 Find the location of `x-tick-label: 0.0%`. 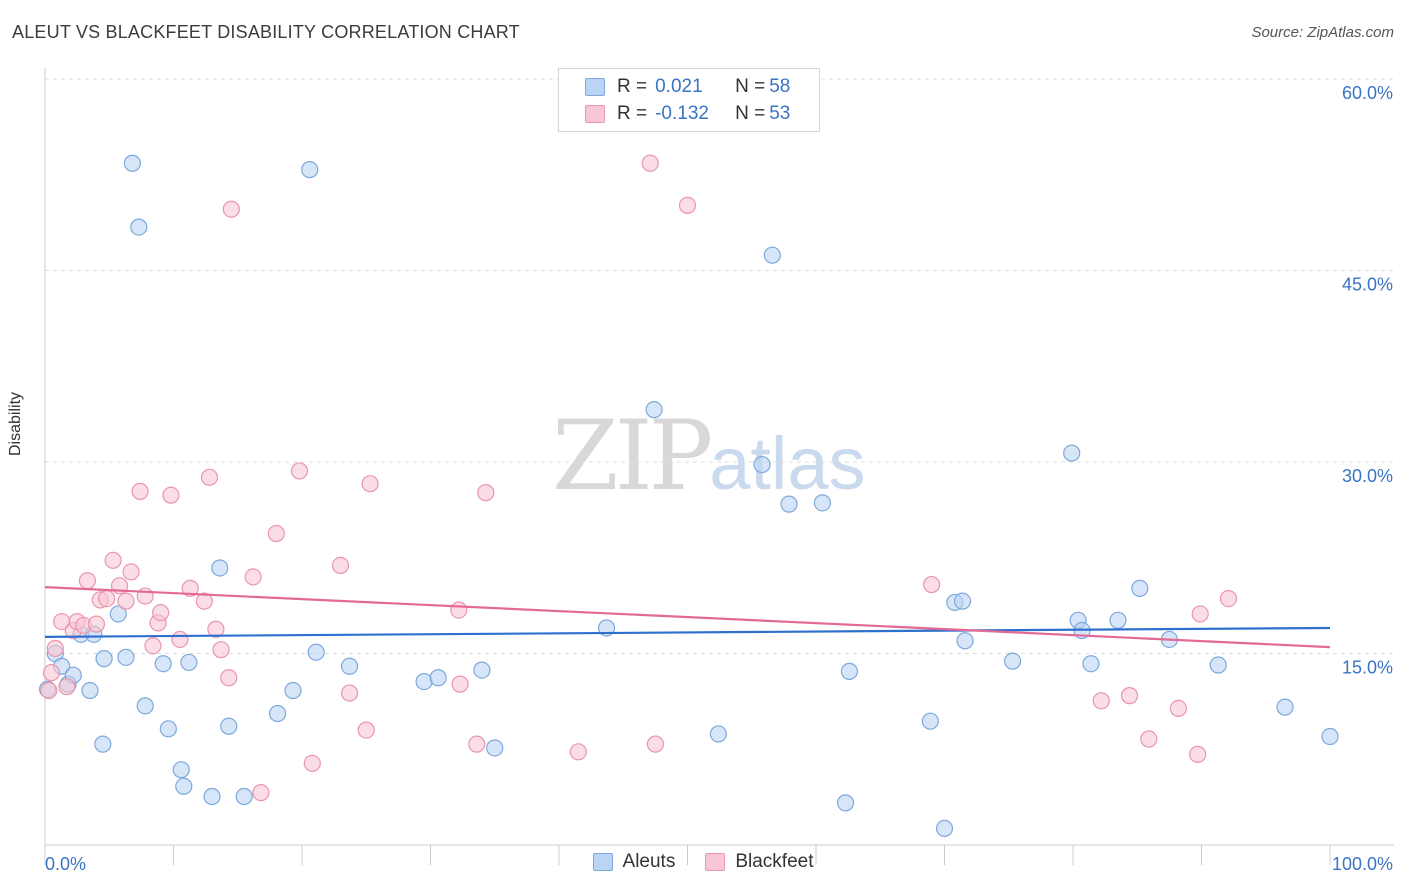

x-tick-label: 0.0% is located at coordinates (65, 864).